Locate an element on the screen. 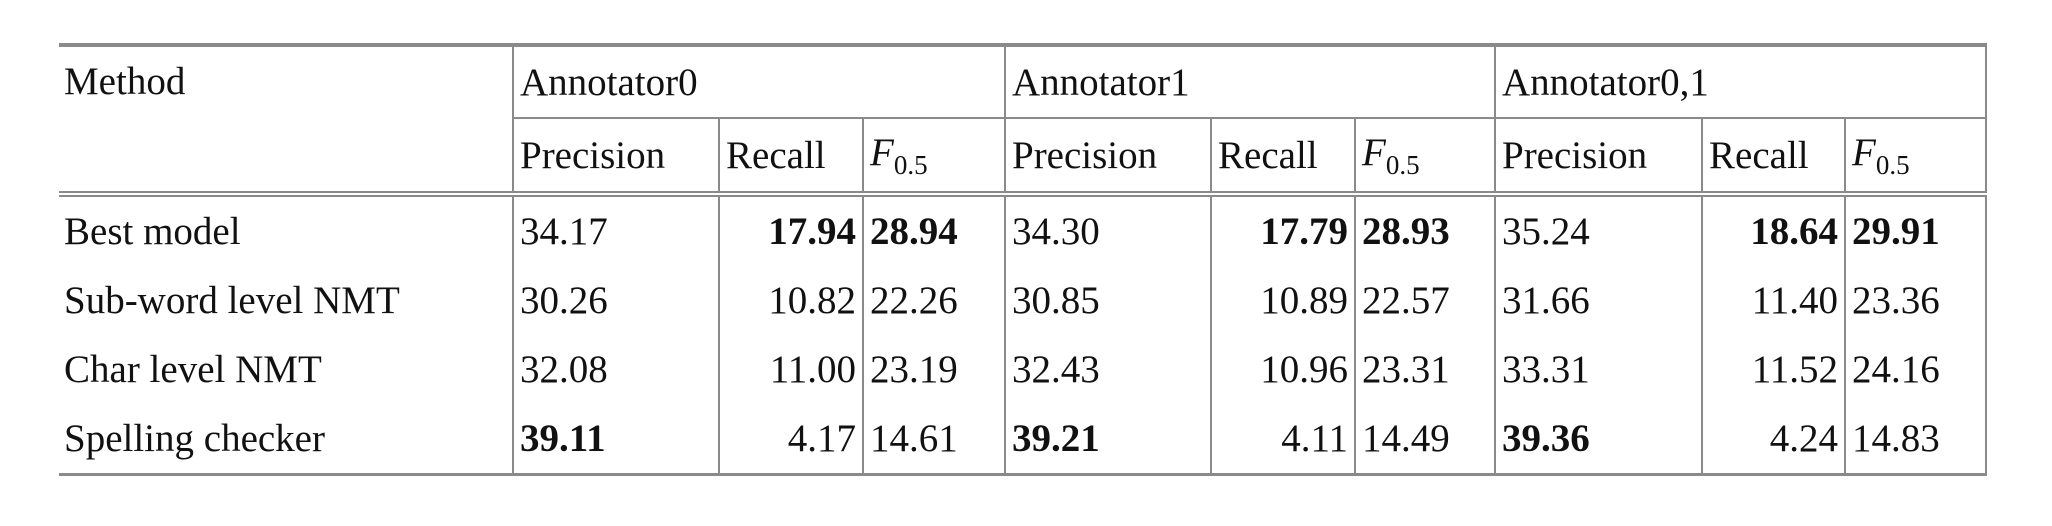 This screenshot has height=526, width=2052. value-cell: 33.31 is located at coordinates (1598, 369).